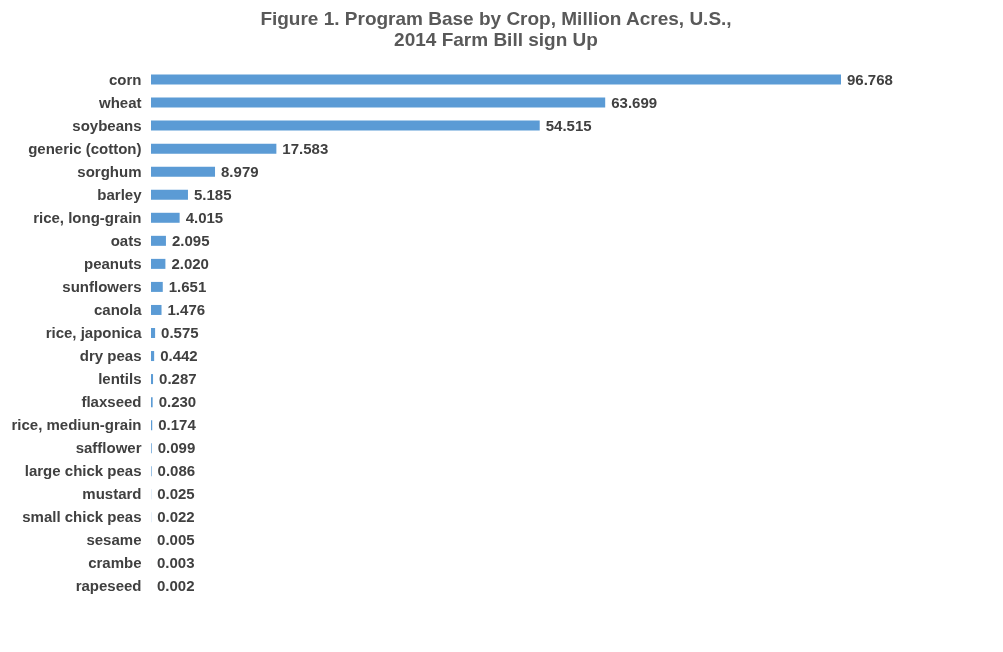  Describe the element at coordinates (179, 356) in the screenshot. I see `data-label: 0.442` at that location.